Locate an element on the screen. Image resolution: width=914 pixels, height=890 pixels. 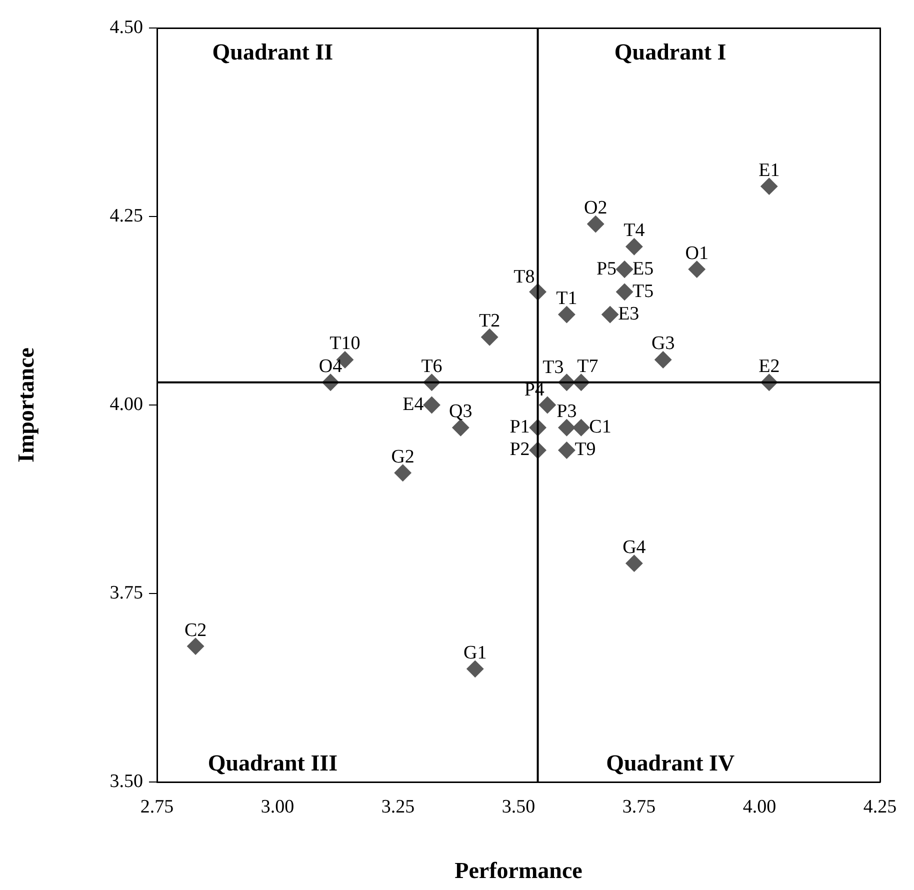
annotation: Quadrant II is located at coordinates (273, 51).